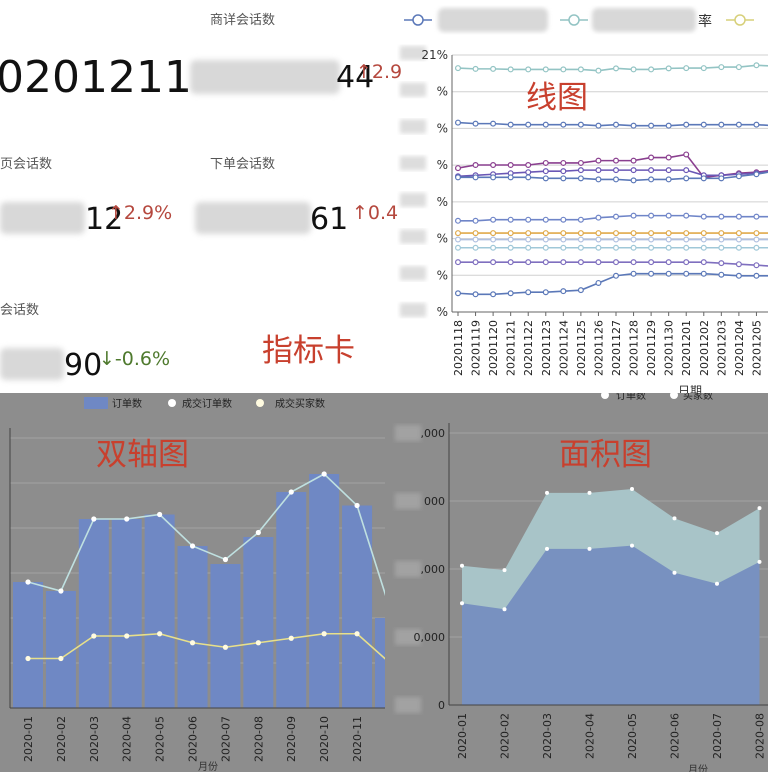 This screenshot has width=768, height=772. I want to click on legend-label-deal-orders: 成交订单数, so click(207, 403).